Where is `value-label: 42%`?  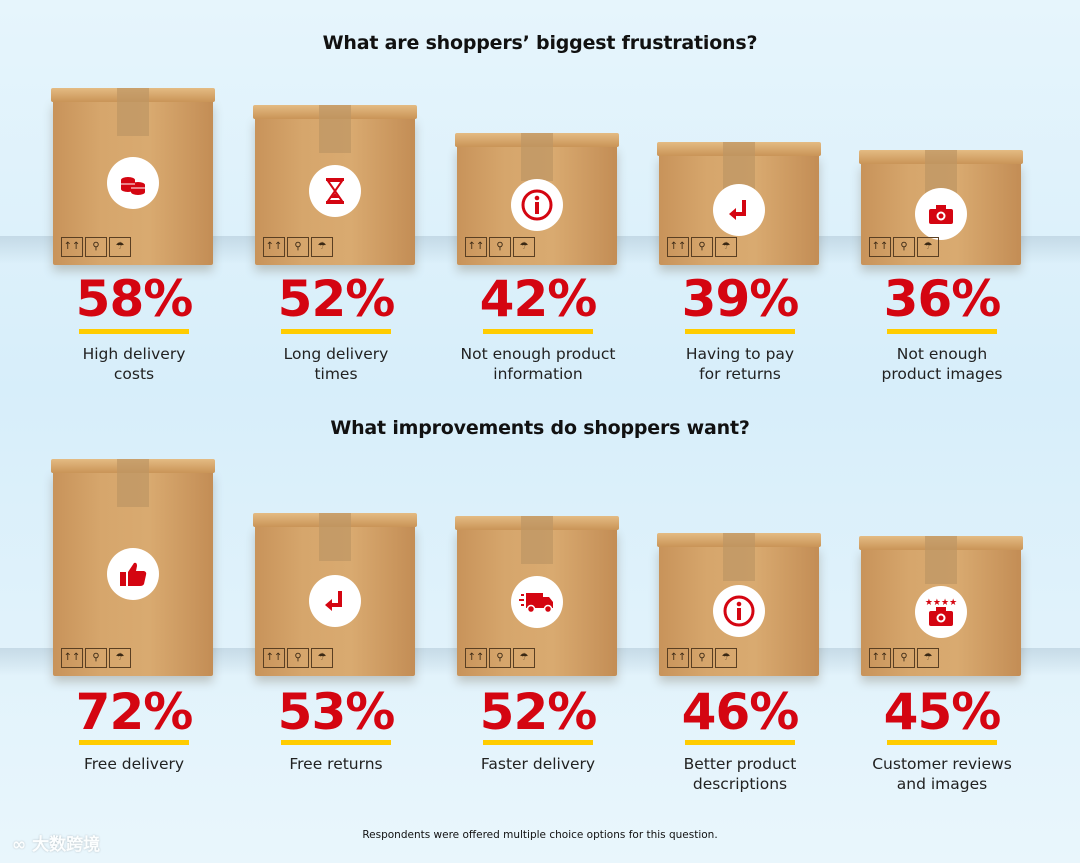 value-label: 42% is located at coordinates (538, 299).